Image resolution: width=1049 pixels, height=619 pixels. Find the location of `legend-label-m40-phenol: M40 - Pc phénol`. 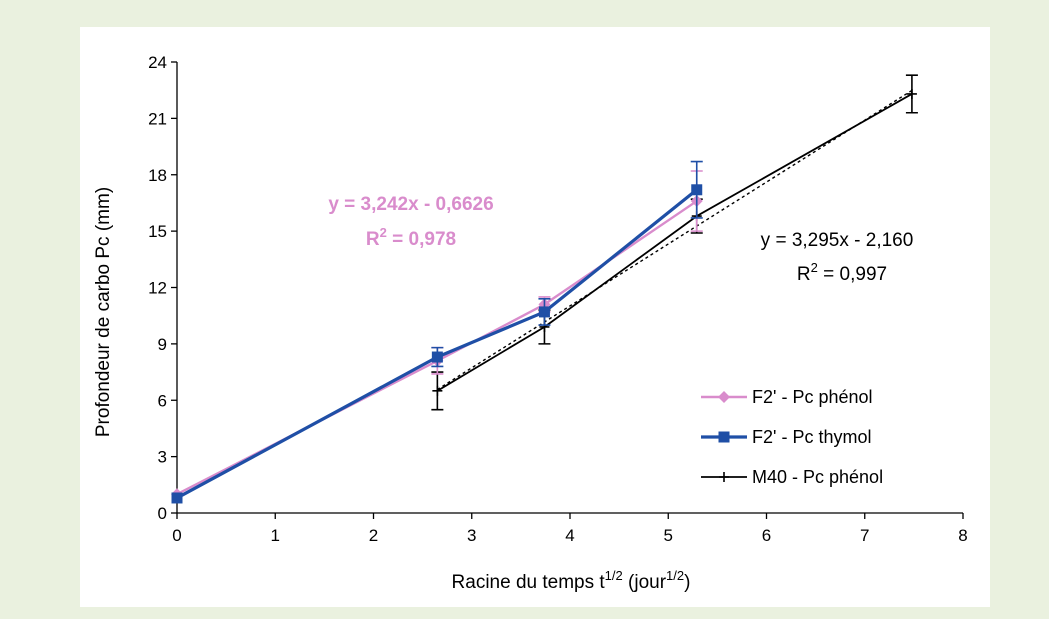

legend-label-m40-phenol: M40 - Pc phénol is located at coordinates (817, 477).